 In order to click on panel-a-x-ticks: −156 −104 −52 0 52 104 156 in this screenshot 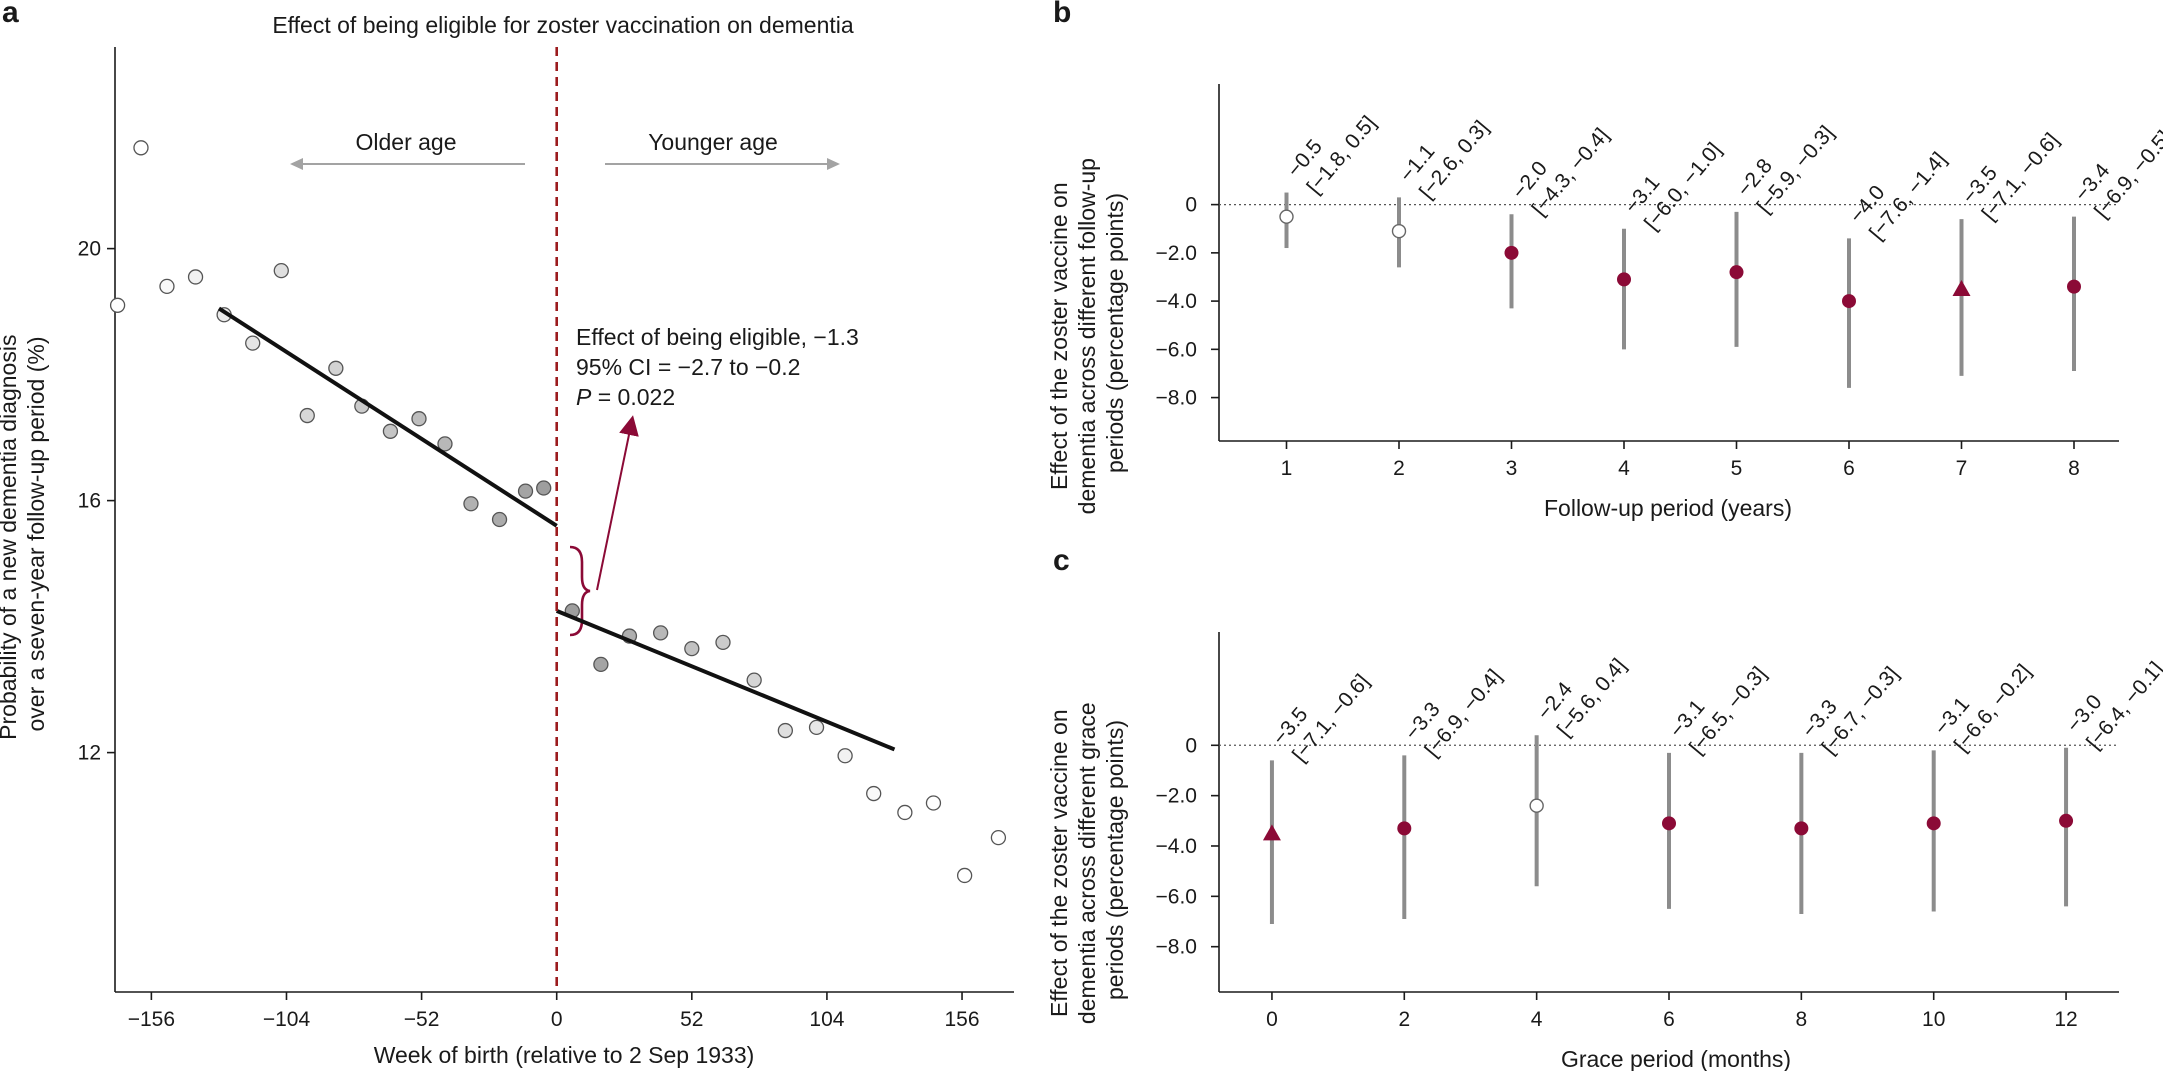, I will do `click(554, 1011)`.